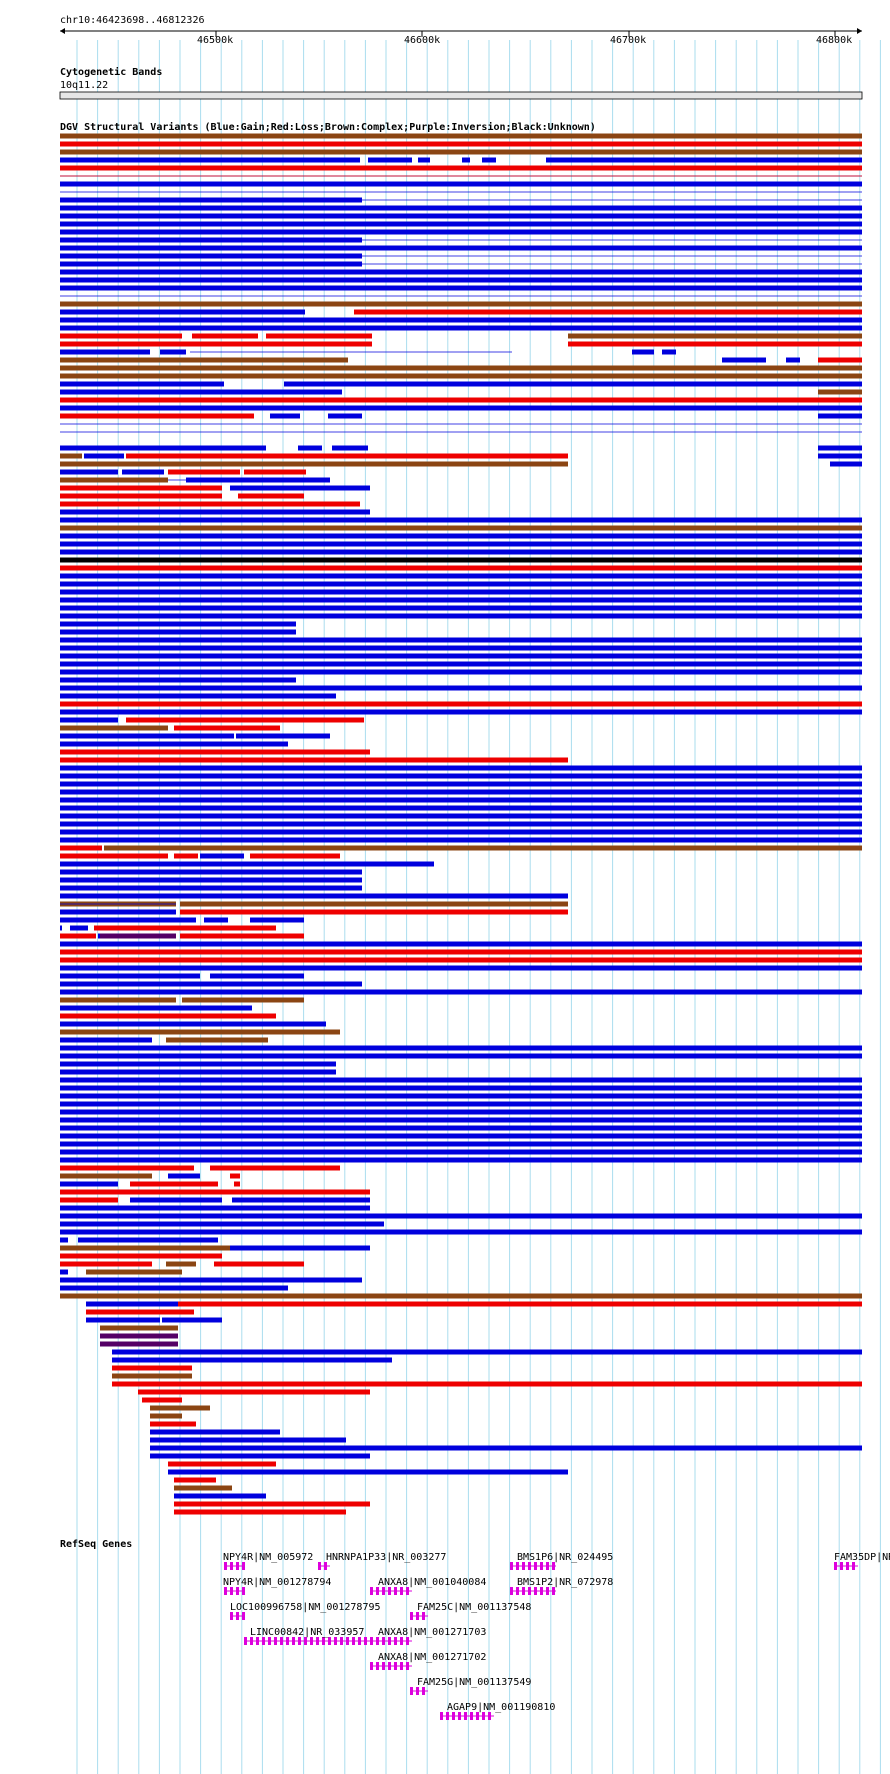 The width and height of the screenshot is (890, 1774). What do you see at coordinates (132, 20) in the screenshot?
I see `region-label: chr10:46423698..46812326` at bounding box center [132, 20].